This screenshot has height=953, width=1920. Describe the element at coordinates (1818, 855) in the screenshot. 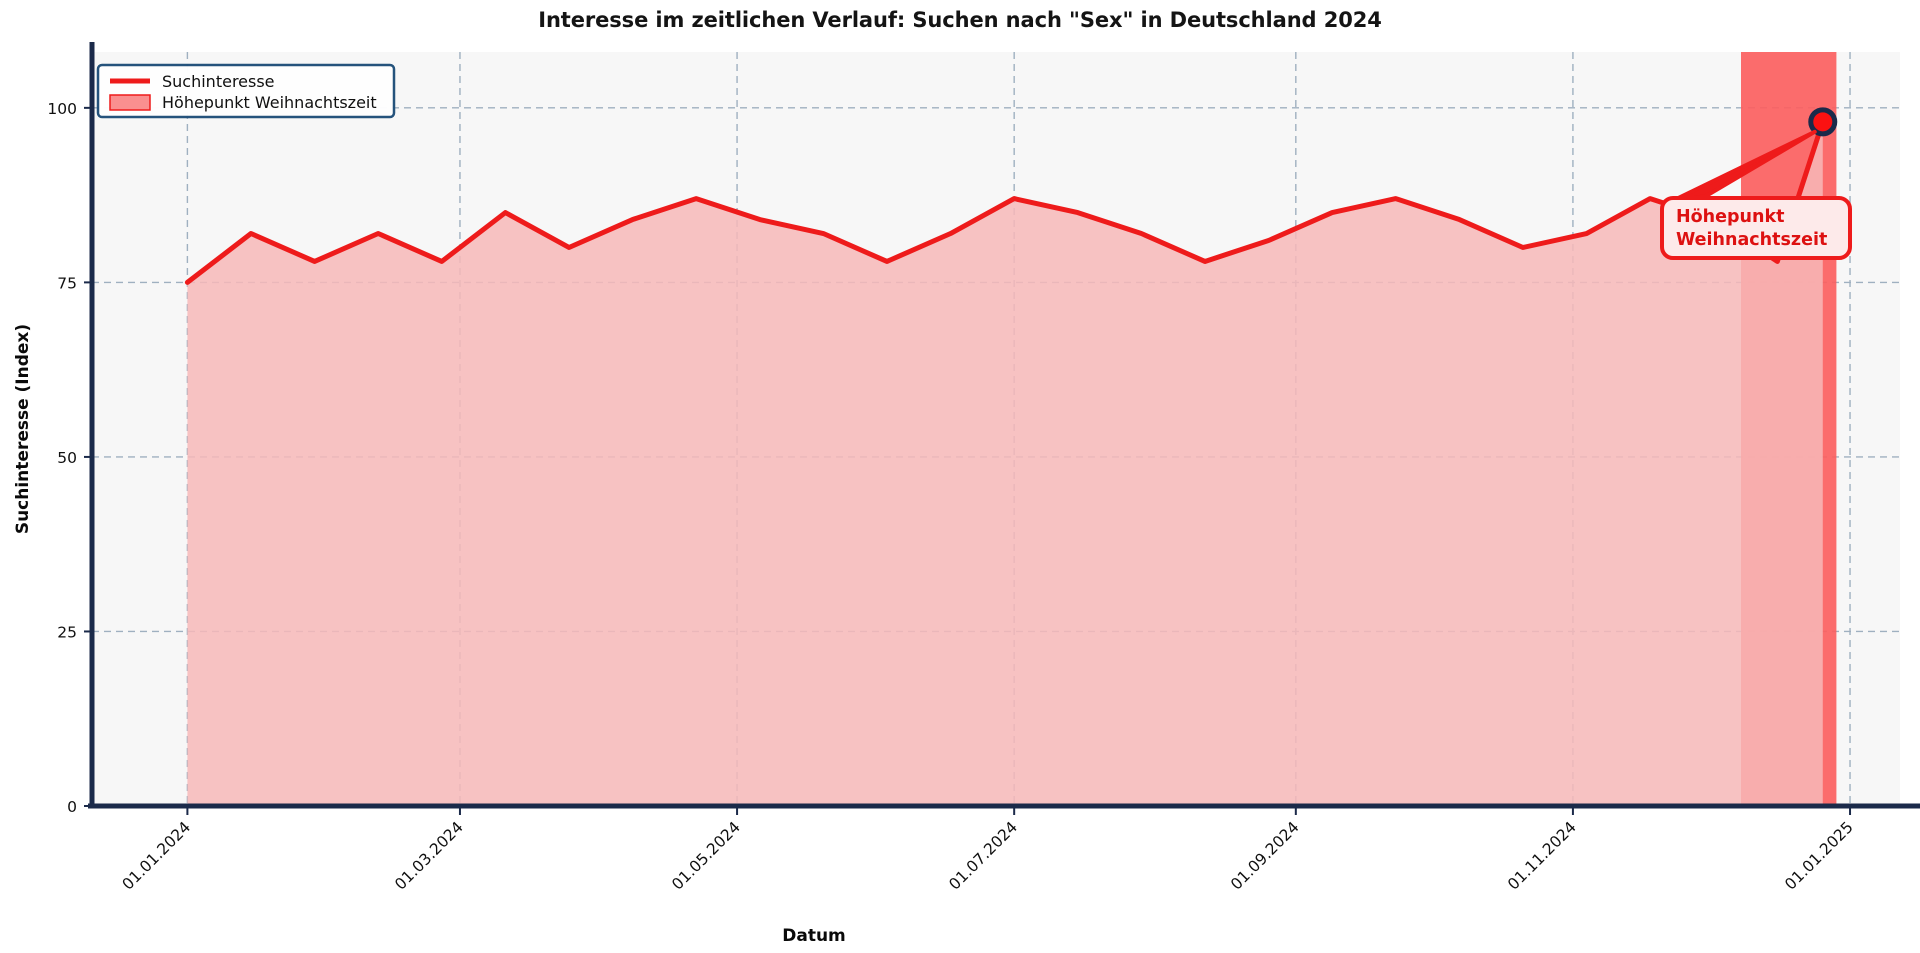

I see `x-tick-label: 01.01.2025` at that location.